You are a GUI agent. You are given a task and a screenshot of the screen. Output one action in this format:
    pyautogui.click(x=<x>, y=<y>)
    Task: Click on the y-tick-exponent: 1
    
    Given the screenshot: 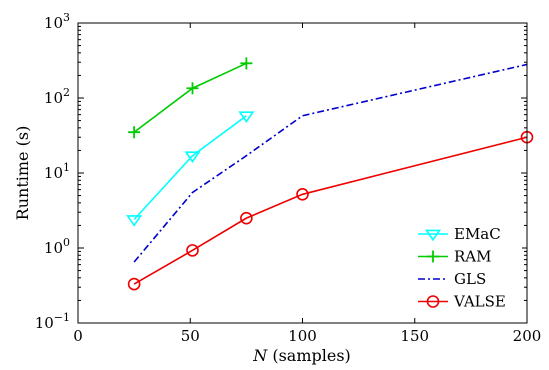 What is the action you would take?
    pyautogui.click(x=66, y=167)
    